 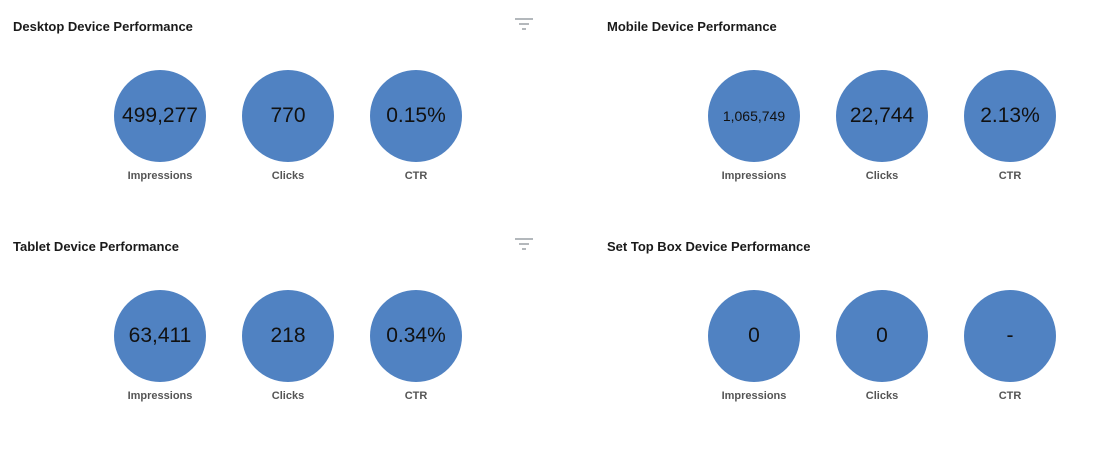 I want to click on panel-title: Mobile Device Performance, so click(x=692, y=26).